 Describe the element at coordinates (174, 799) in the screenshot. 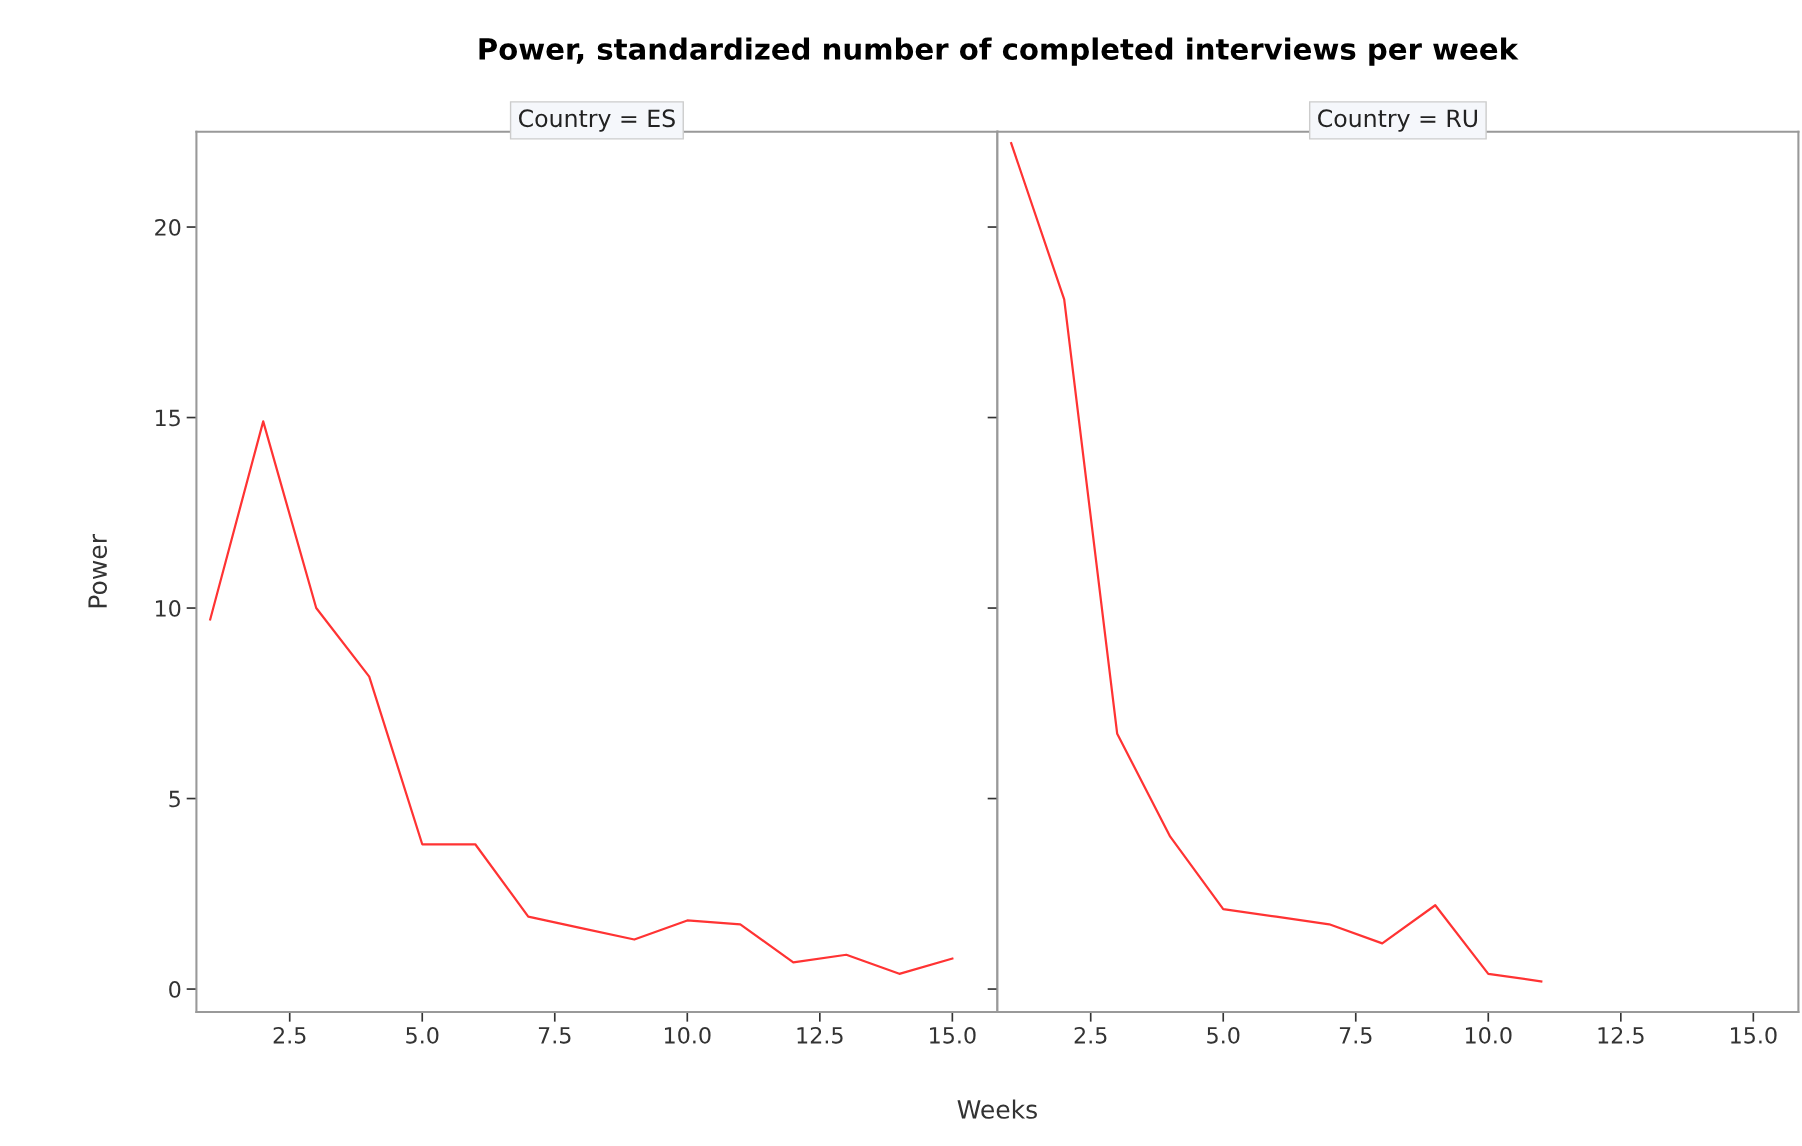

I see `y-tick-label: 5` at that location.